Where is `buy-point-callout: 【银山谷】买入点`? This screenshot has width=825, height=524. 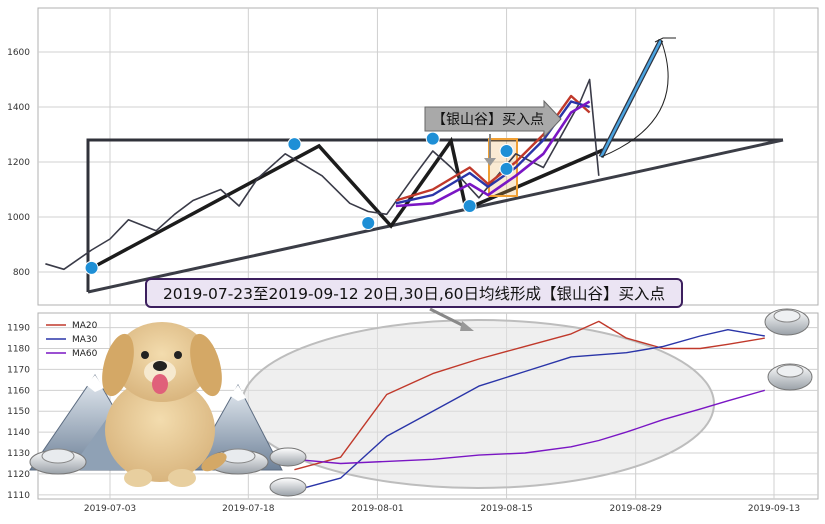
buy-point-callout: 【银山谷】买入点 is located at coordinates (493, 132).